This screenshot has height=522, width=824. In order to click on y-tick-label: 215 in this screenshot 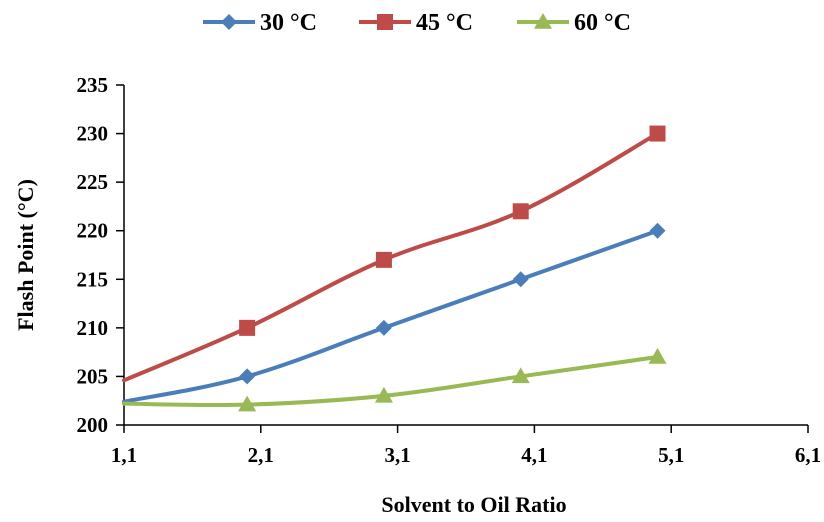, I will do `click(93, 279)`.